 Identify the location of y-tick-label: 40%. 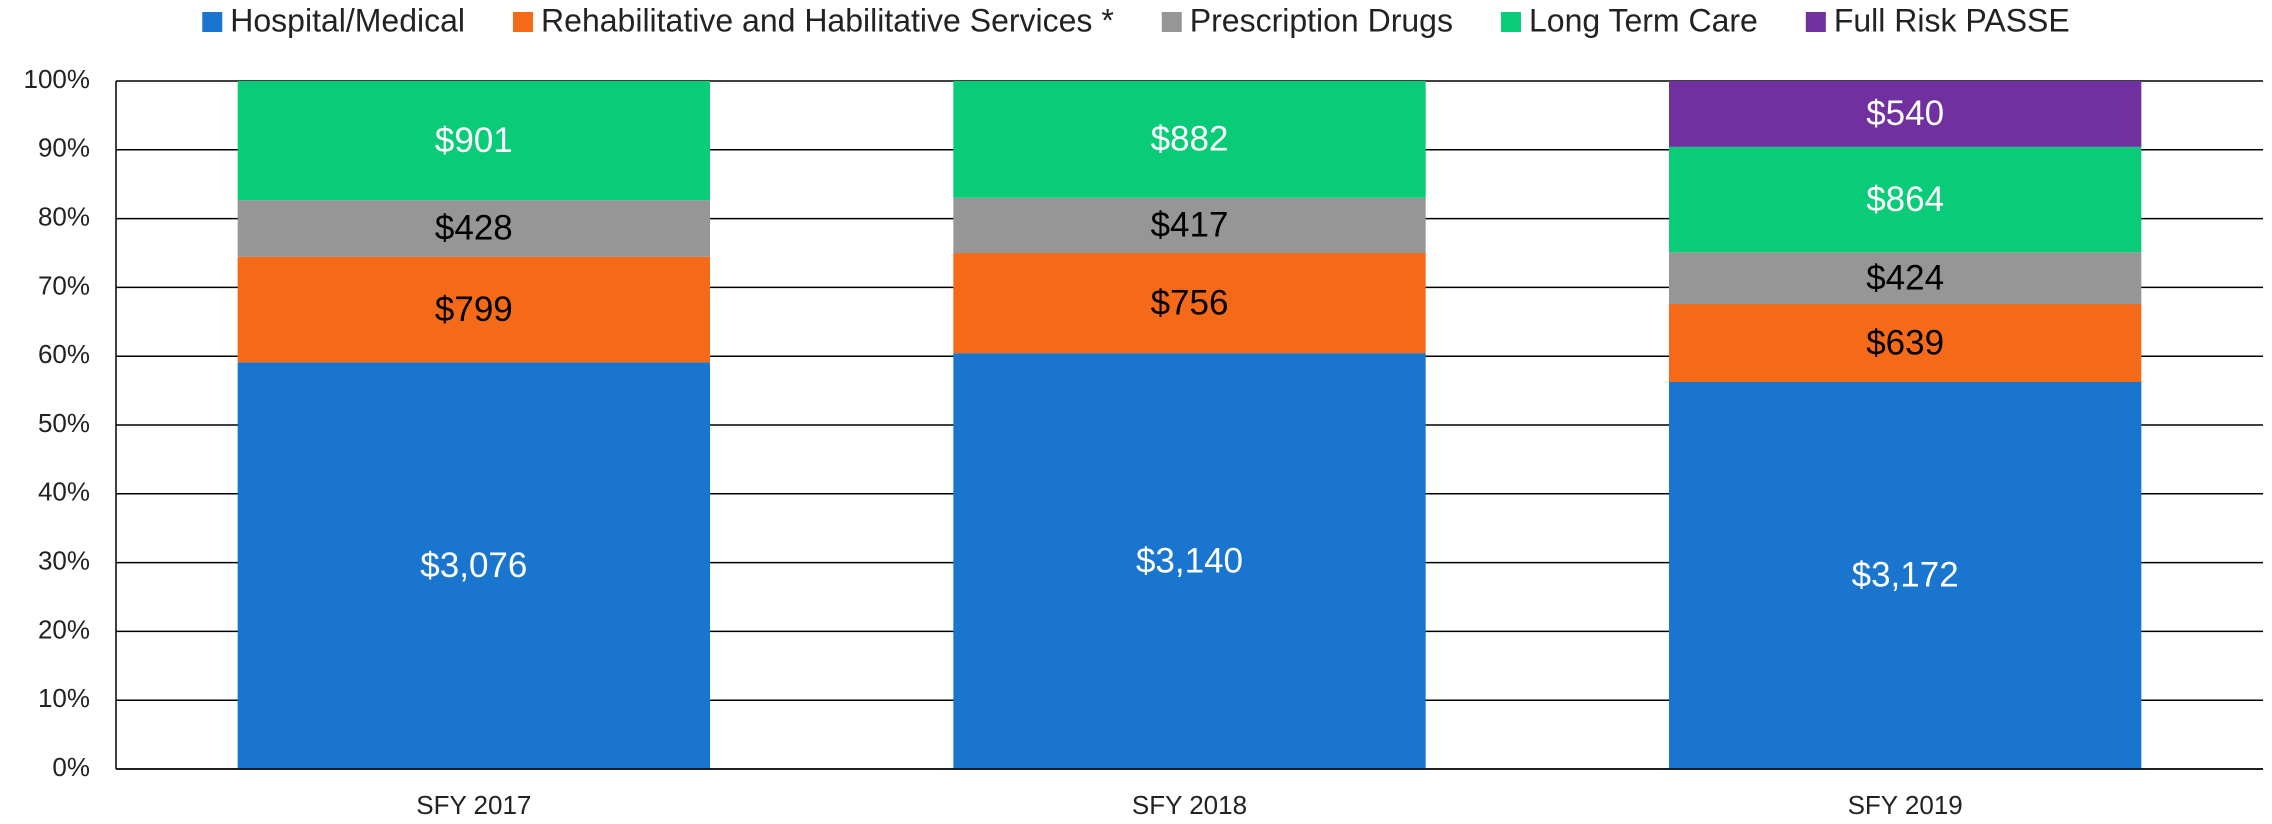
(64, 492).